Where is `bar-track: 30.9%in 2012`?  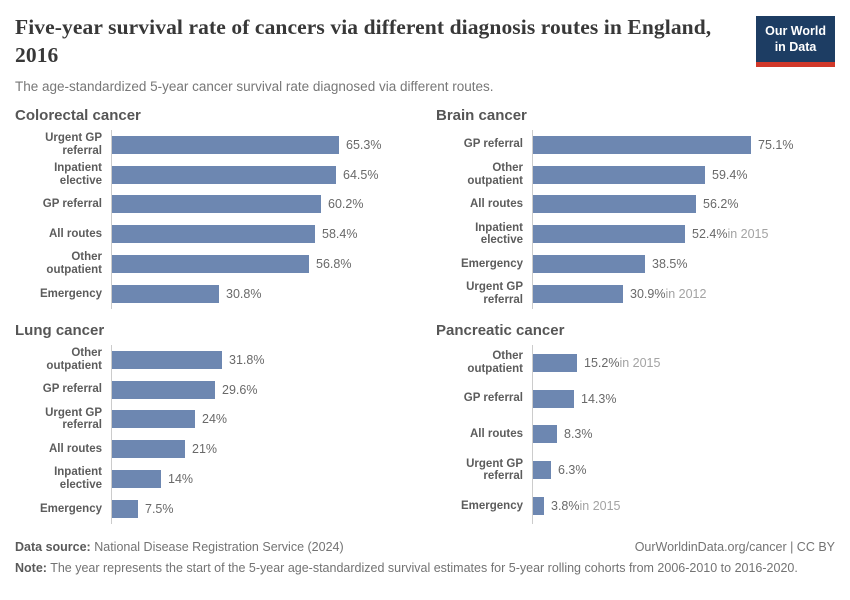
bar-track: 30.9%in 2012 is located at coordinates (683, 294).